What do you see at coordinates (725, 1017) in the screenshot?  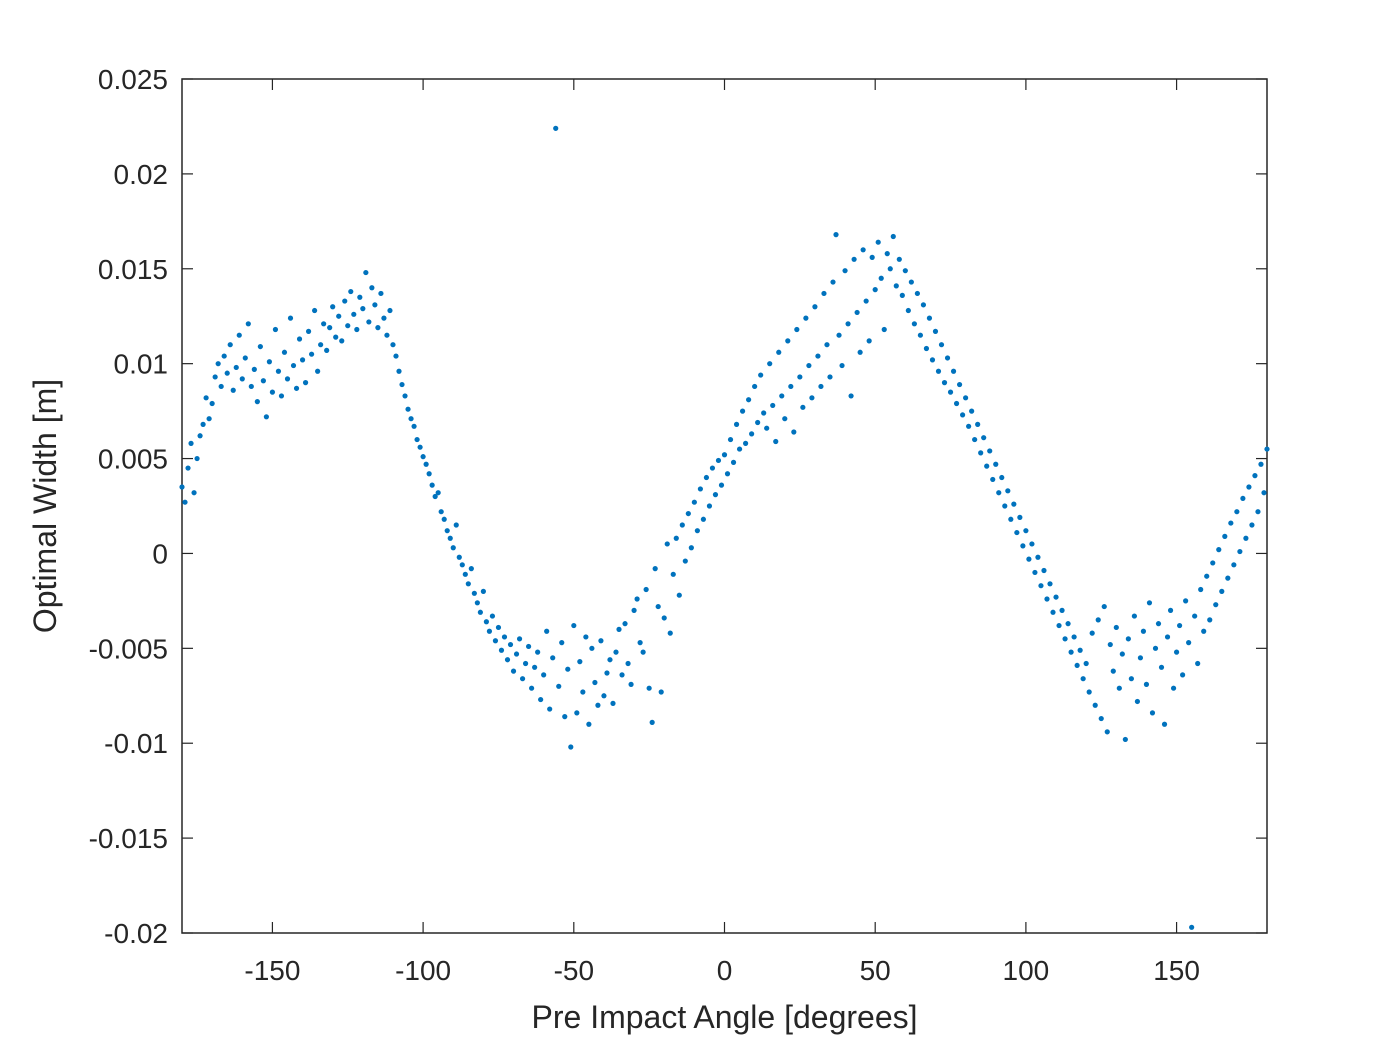 I see `x-axis-label: Pre Impact Angle [degrees]` at bounding box center [725, 1017].